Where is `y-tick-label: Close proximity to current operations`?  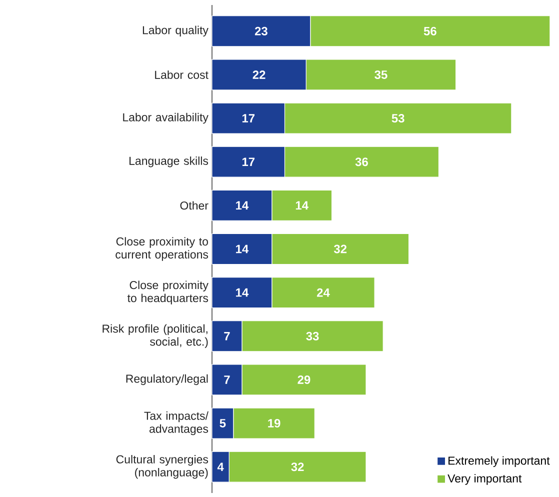 y-tick-label: Close proximity to current operations is located at coordinates (162, 249).